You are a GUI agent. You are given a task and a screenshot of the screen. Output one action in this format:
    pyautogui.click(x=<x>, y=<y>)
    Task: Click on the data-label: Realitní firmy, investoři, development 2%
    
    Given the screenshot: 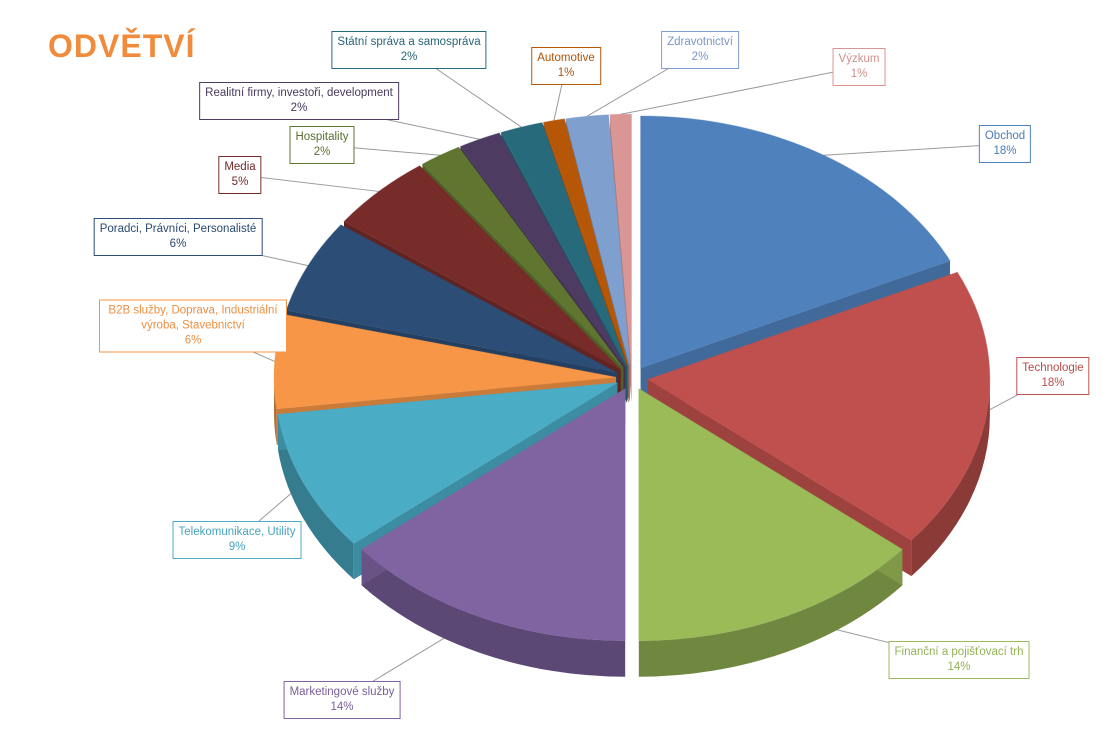 What is the action you would take?
    pyautogui.click(x=299, y=101)
    